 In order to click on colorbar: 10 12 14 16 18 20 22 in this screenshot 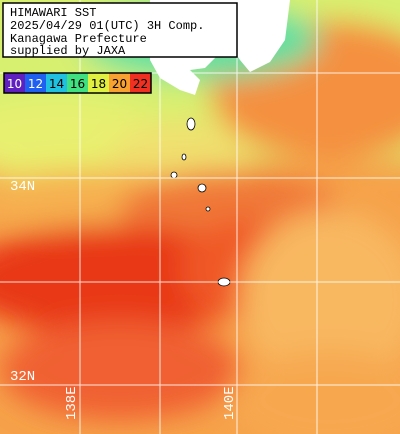, I will do `click(77, 83)`.